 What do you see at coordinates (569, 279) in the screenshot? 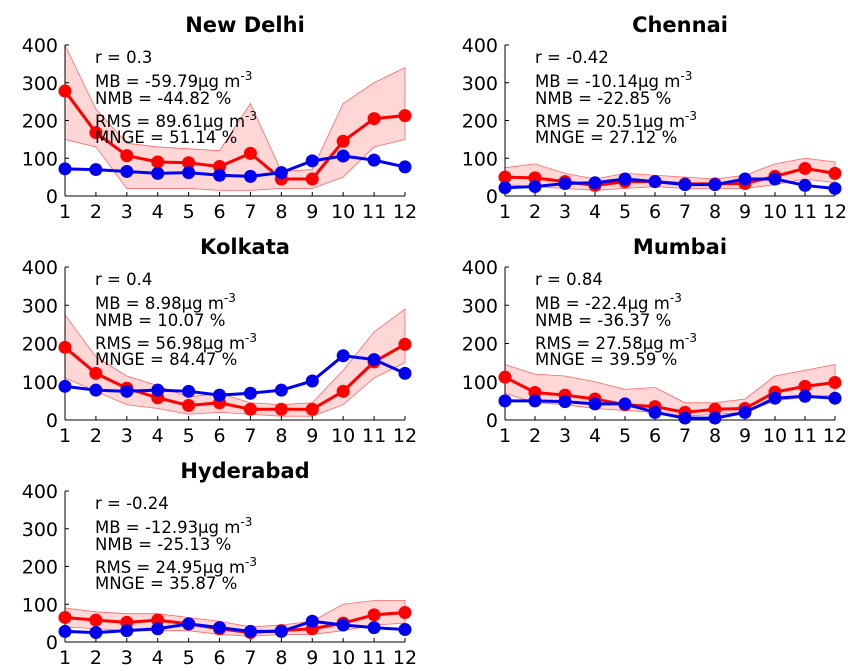
I see `stat-text: r = 0.84` at bounding box center [569, 279].